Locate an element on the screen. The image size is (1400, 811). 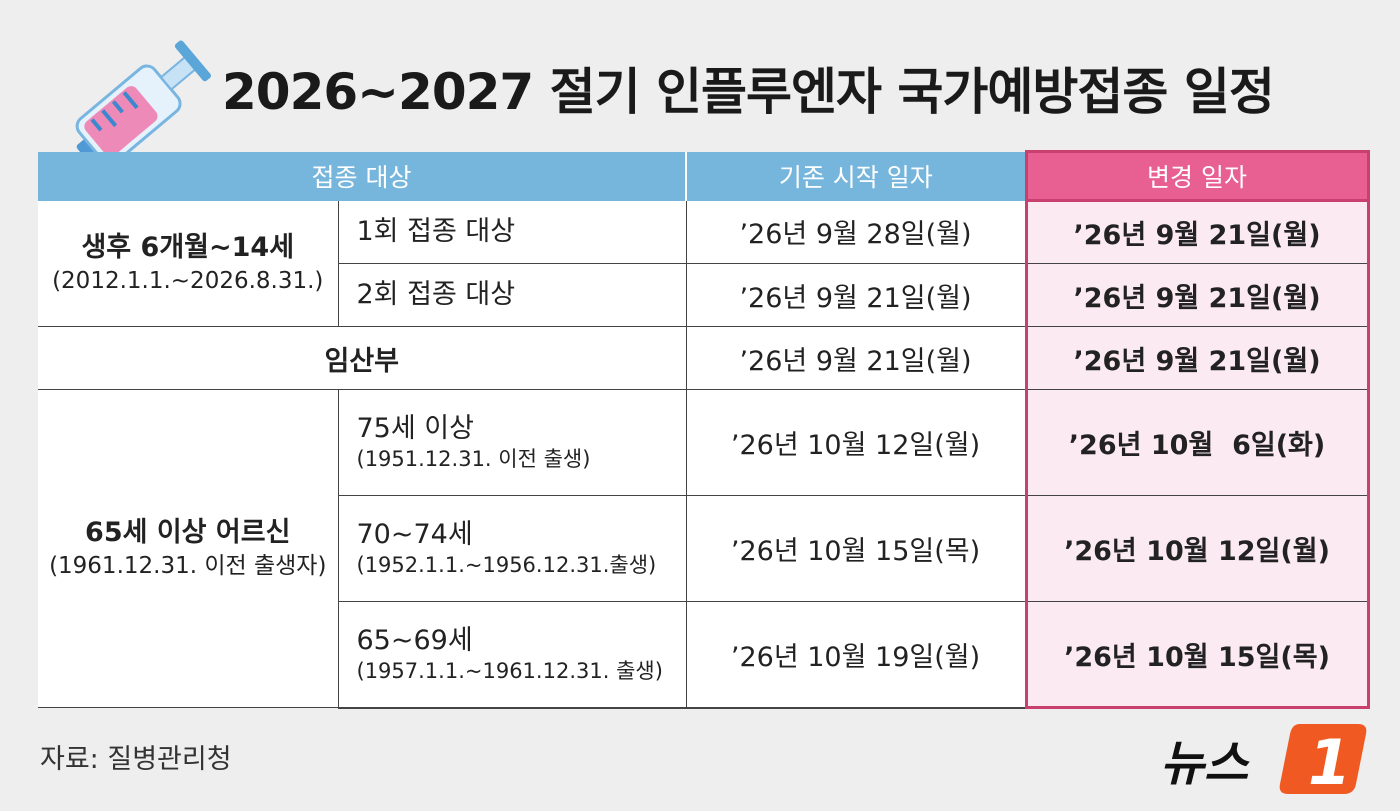
syringe-icon is located at coordinates (132, 109).